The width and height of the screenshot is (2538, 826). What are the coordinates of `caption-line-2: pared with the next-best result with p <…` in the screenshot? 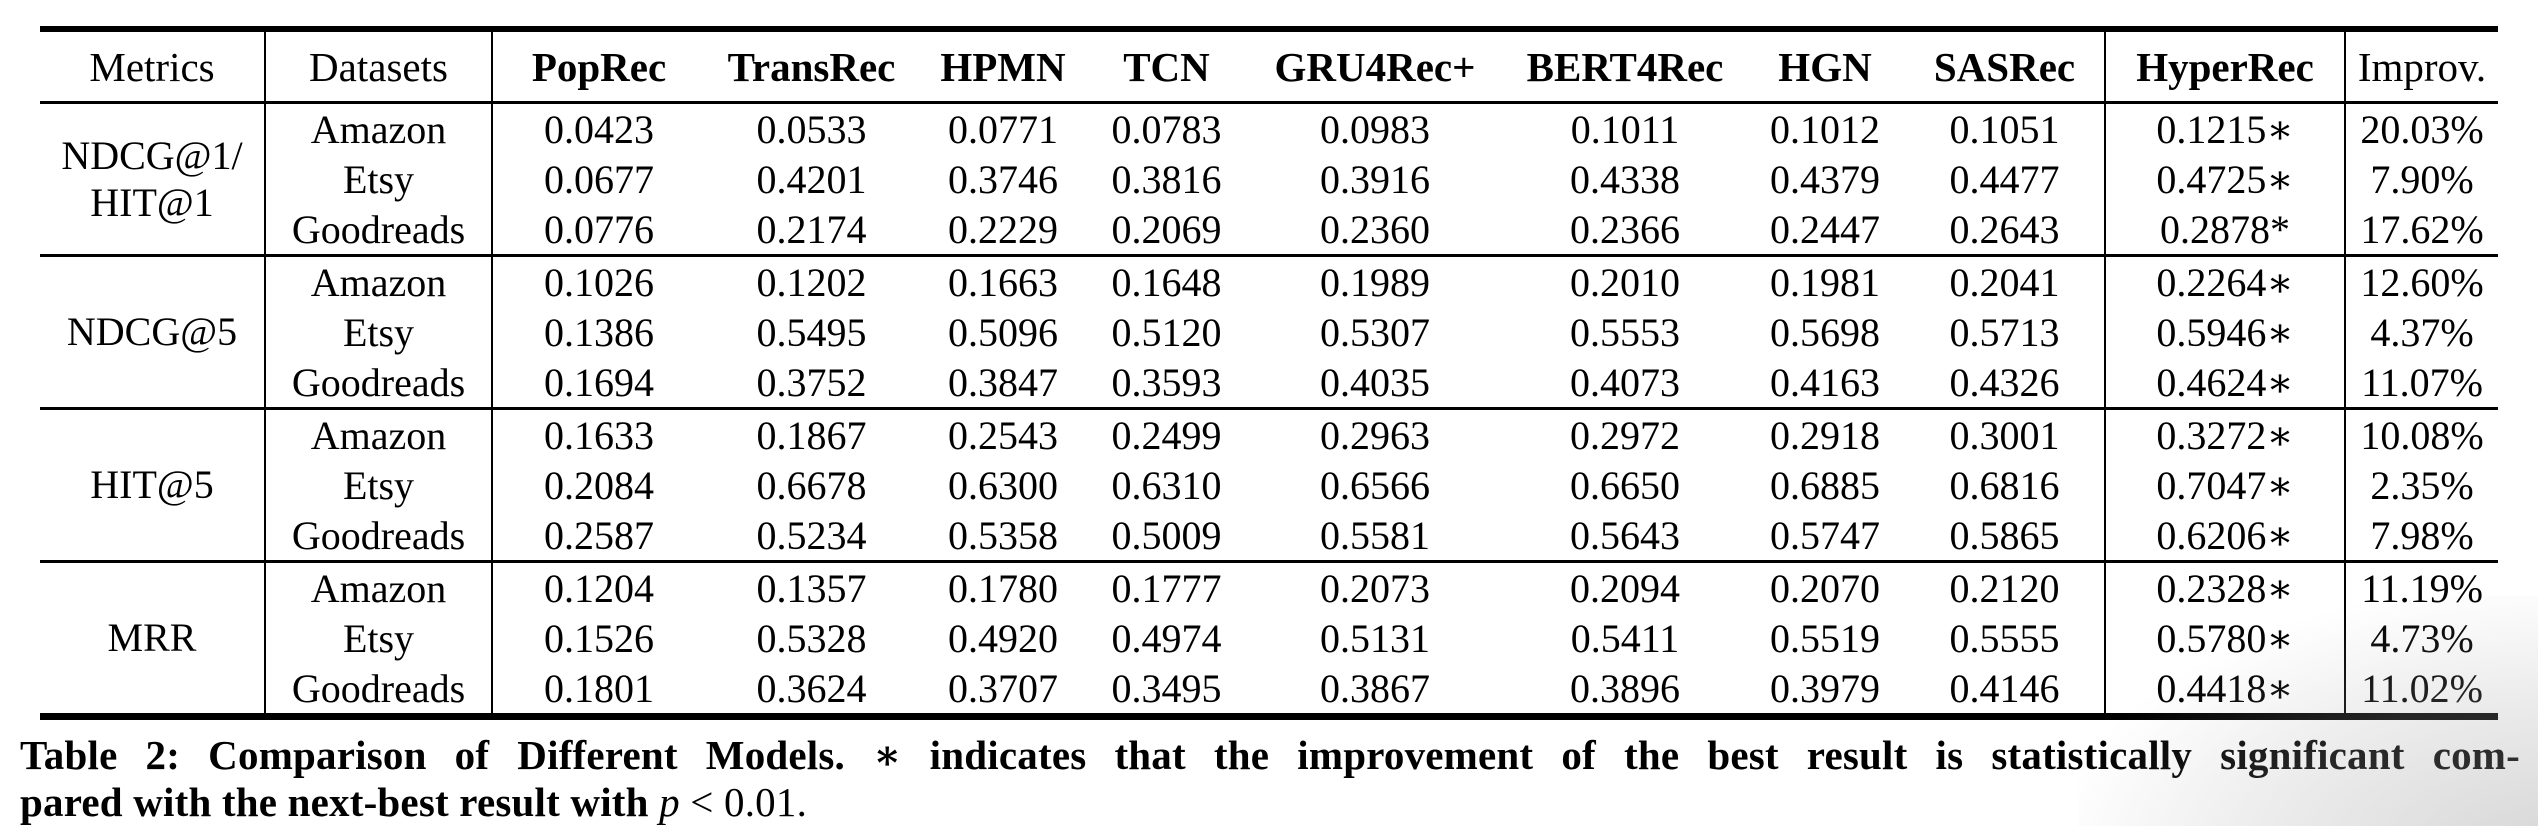 It's located at (1270, 802).